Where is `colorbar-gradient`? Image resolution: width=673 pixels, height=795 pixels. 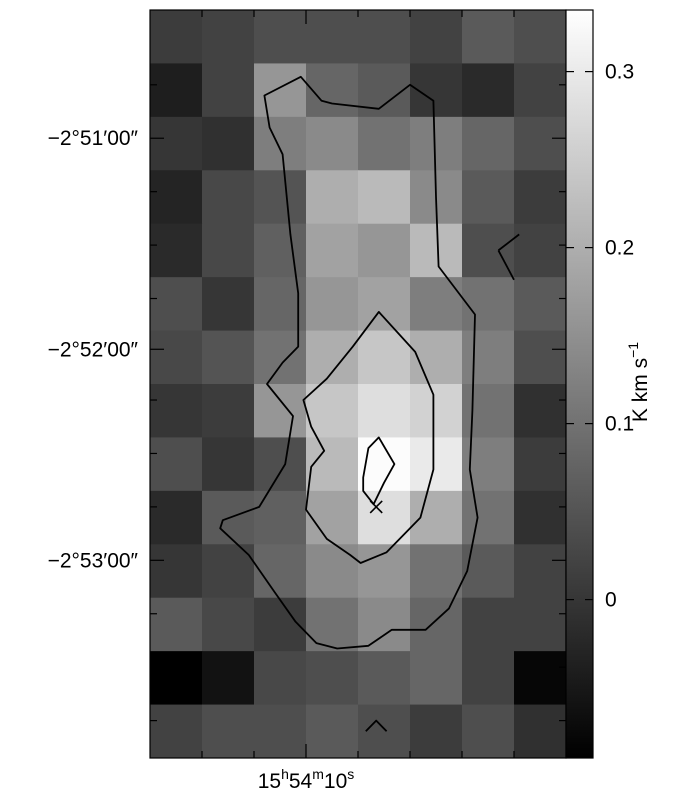
colorbar-gradient is located at coordinates (579, 384).